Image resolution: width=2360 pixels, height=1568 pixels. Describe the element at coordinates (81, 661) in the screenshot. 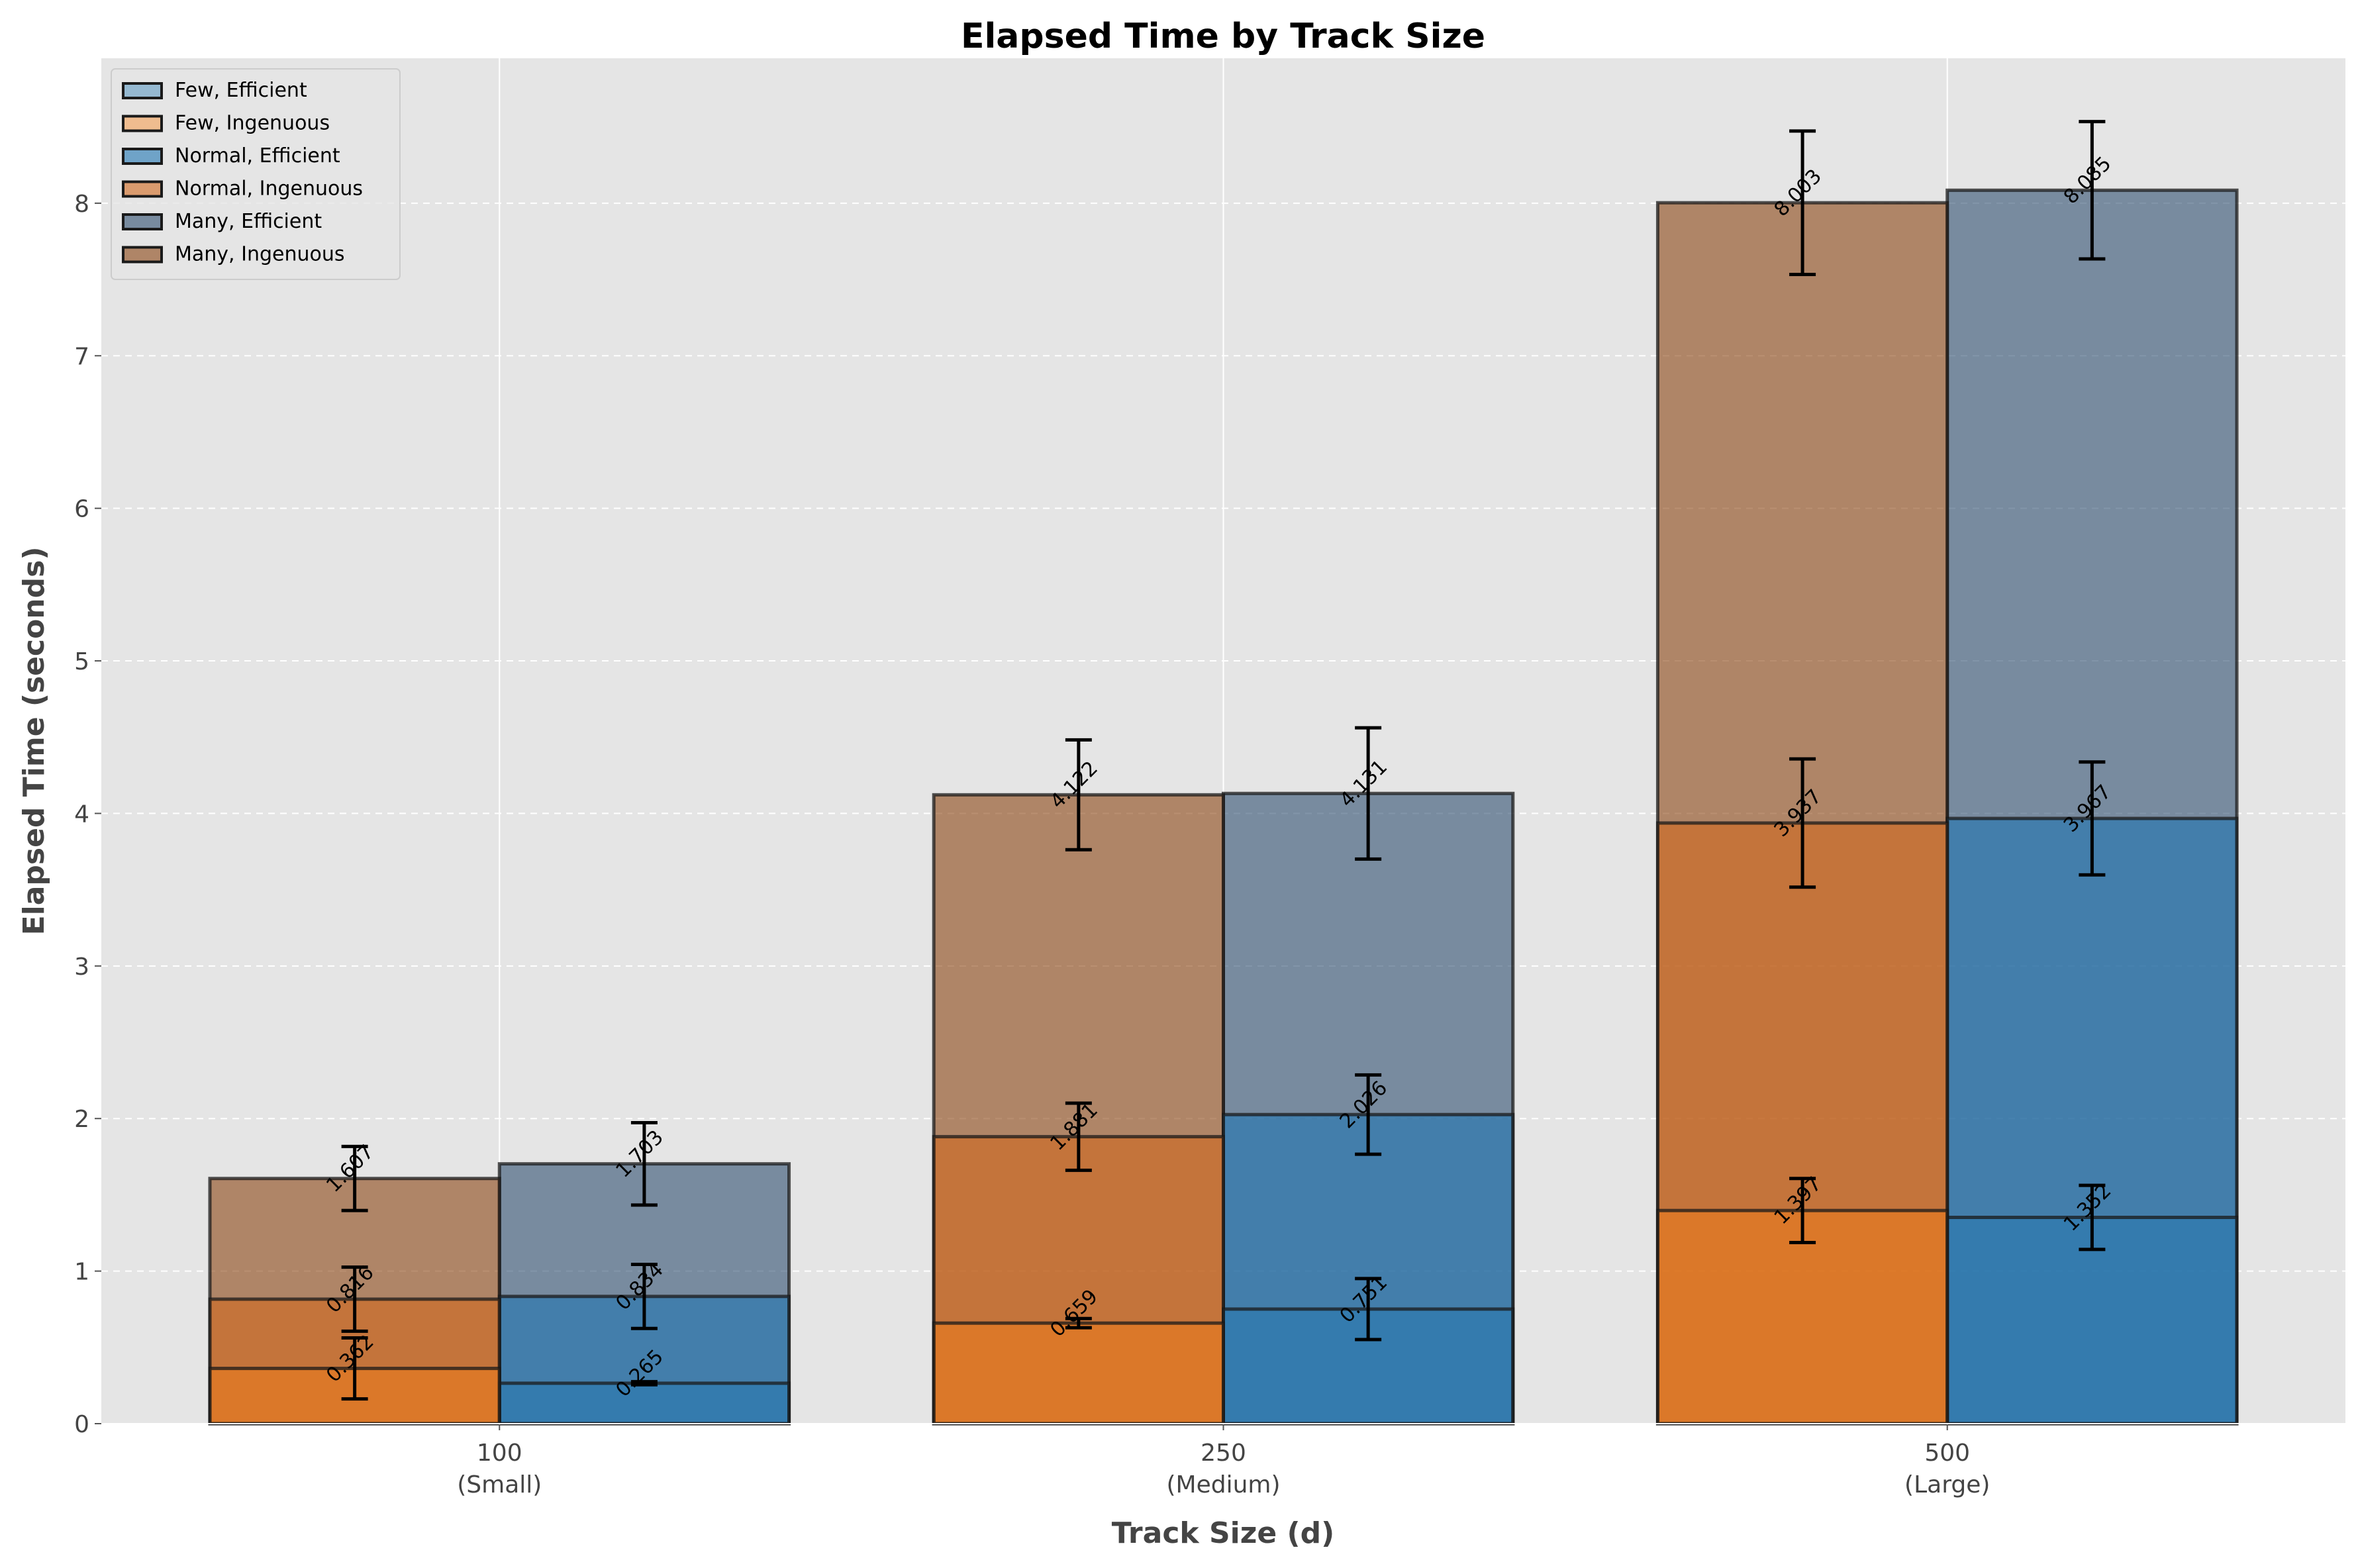

I see `y-tick-label: 5` at that location.